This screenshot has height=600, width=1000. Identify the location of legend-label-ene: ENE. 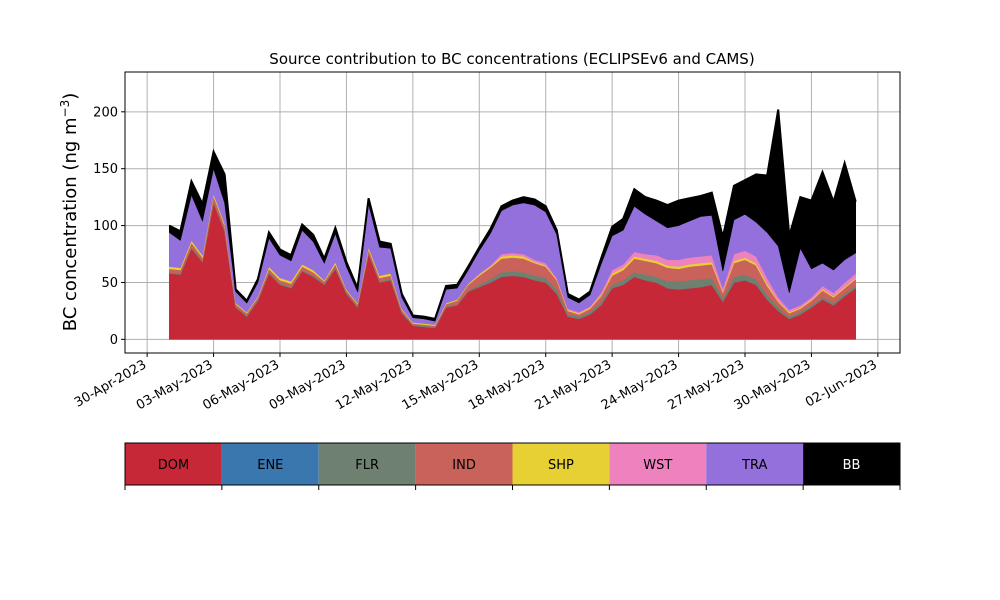
(270, 465).